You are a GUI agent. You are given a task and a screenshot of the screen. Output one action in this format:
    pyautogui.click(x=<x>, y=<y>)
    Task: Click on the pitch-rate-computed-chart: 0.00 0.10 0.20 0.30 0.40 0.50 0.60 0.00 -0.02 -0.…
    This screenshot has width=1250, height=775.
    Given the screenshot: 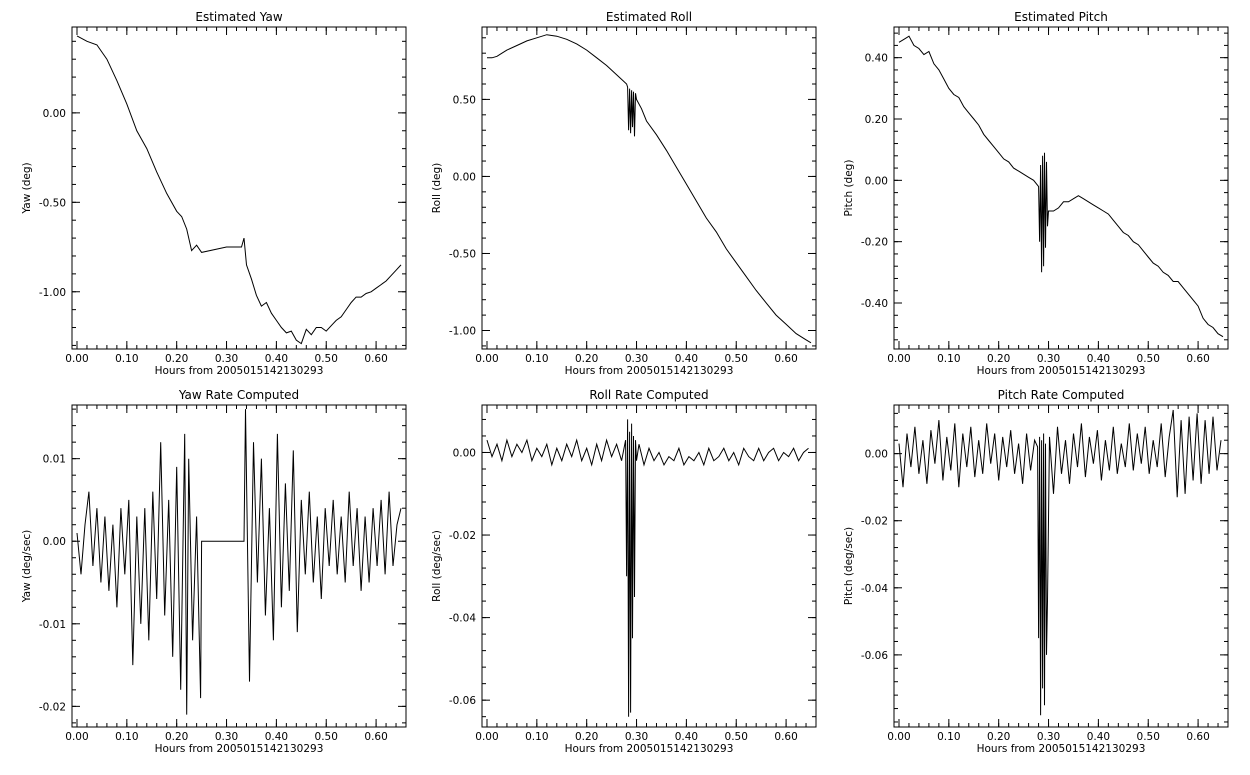 What is the action you would take?
    pyautogui.click(x=1036, y=571)
    